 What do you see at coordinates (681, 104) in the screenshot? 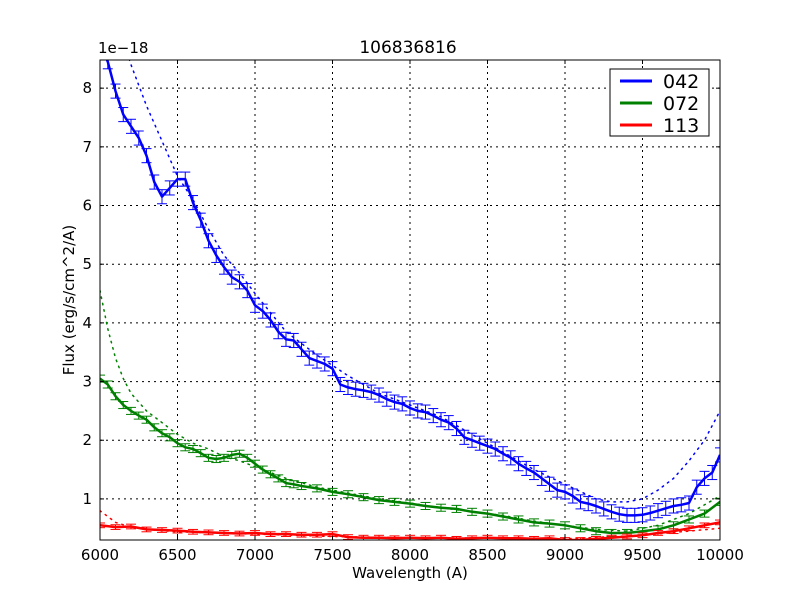
I see `legend-label-072: 072` at bounding box center [681, 104].